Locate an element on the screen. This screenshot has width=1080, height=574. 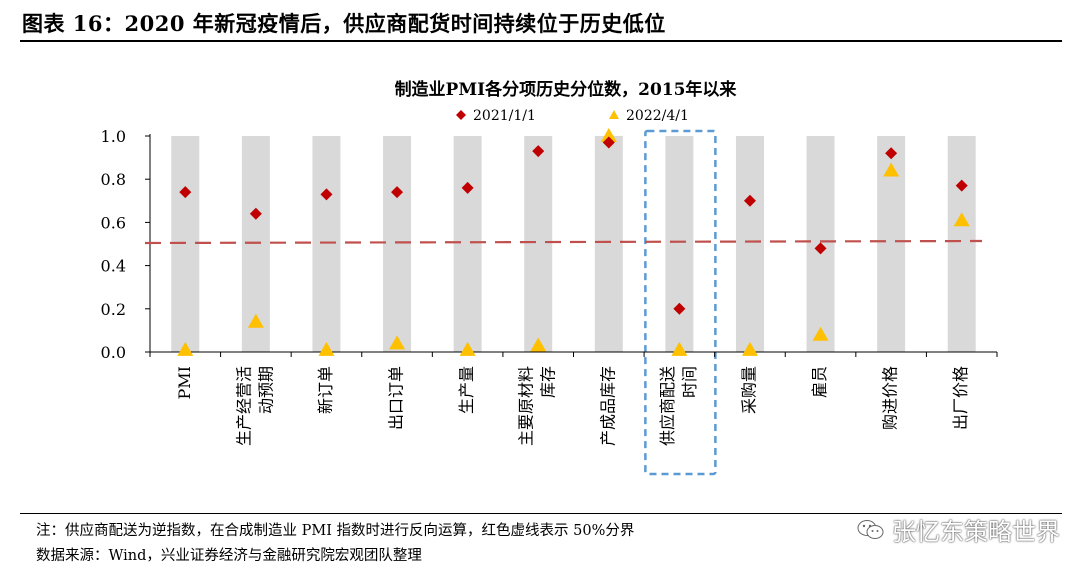
x-tick-label: 购进价格 is located at coordinates (890, 398).